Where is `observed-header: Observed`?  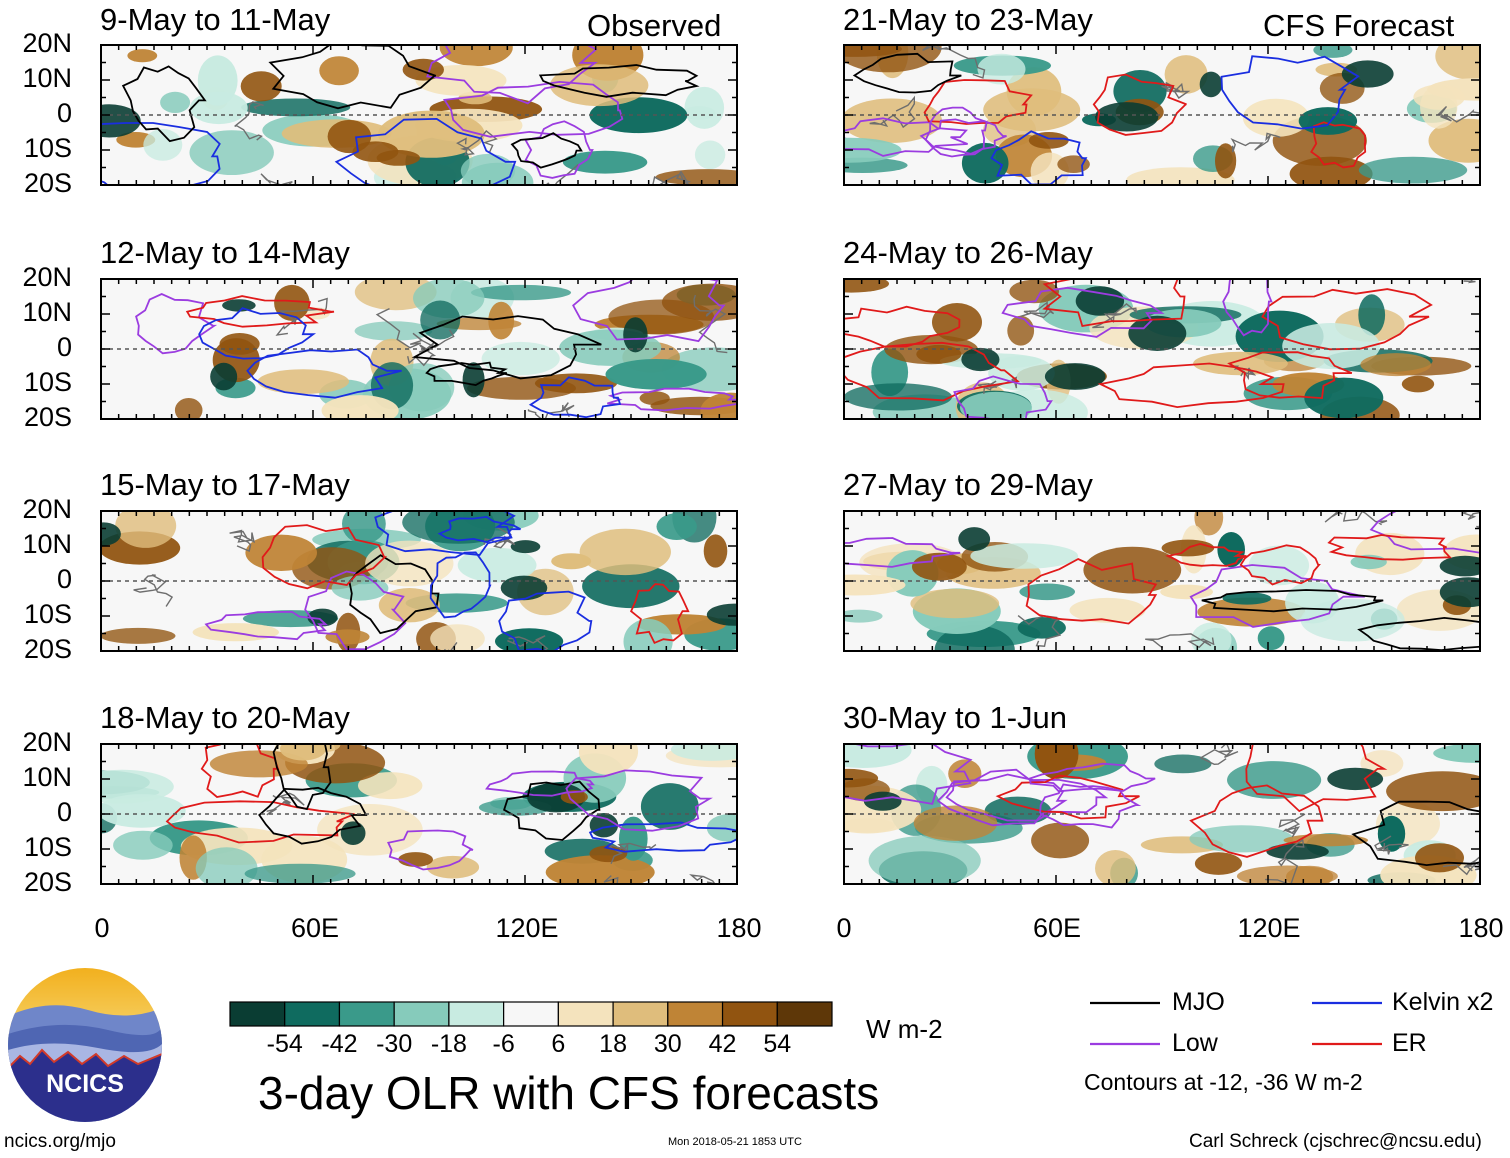
observed-header: Observed is located at coordinates (654, 25).